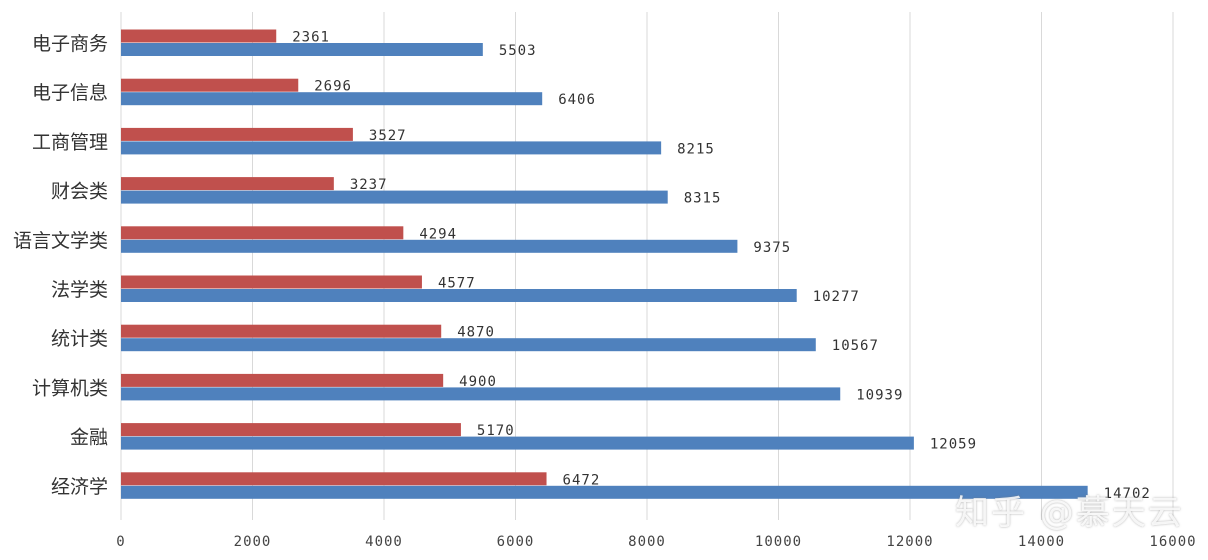 The height and width of the screenshot is (560, 1208). What do you see at coordinates (384, 542) in the screenshot?
I see `x-tick-label: 4000` at bounding box center [384, 542].